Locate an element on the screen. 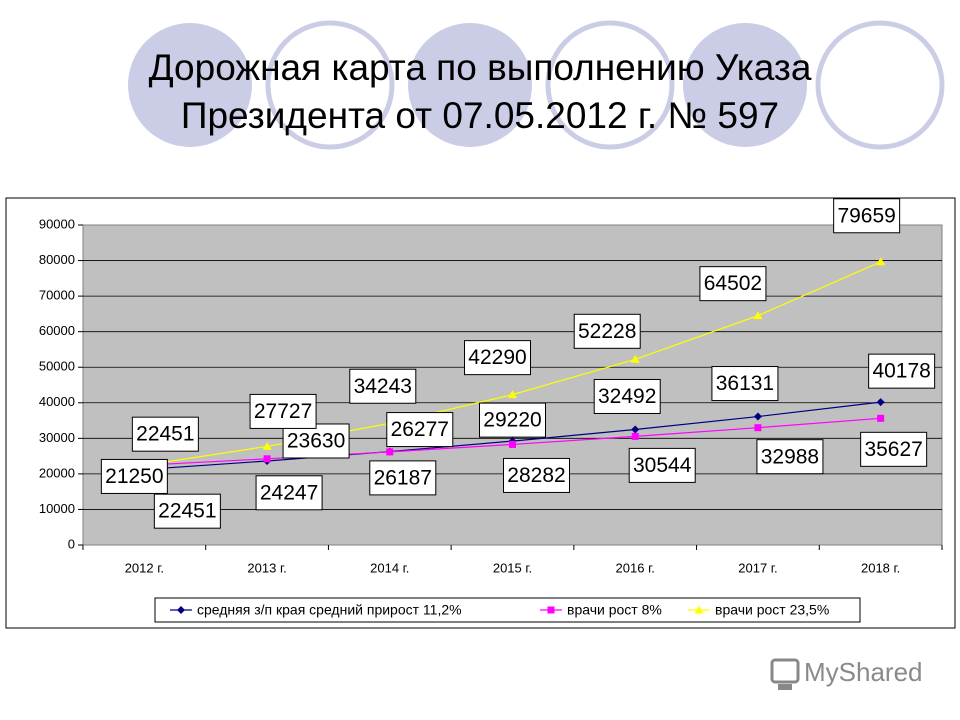 The width and height of the screenshot is (960, 720). watermark: MyShared is located at coordinates (863, 672).